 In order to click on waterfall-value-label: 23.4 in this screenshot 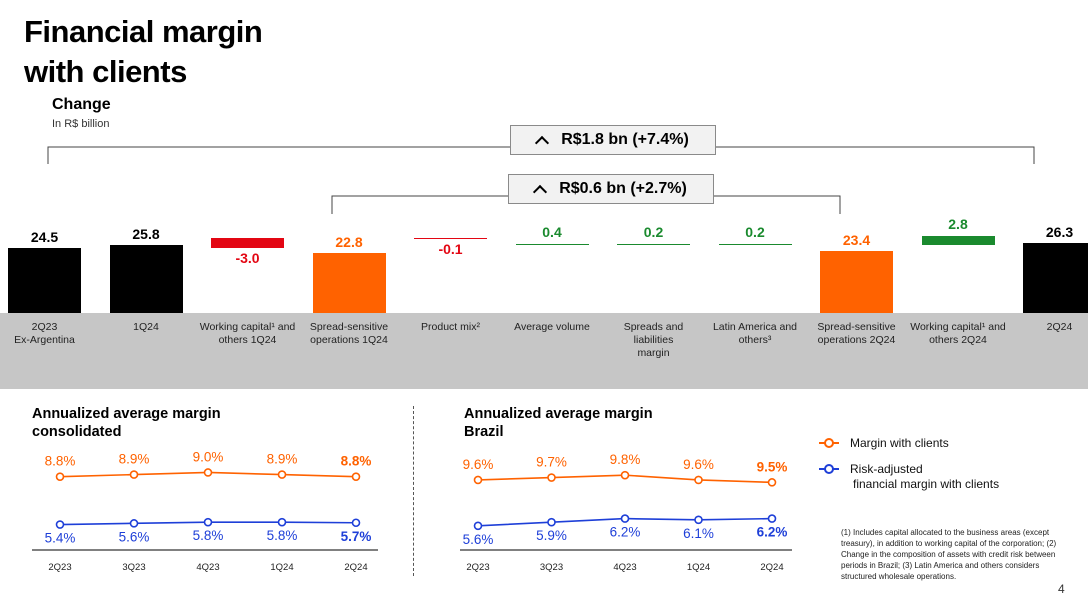, I will do `click(856, 240)`.